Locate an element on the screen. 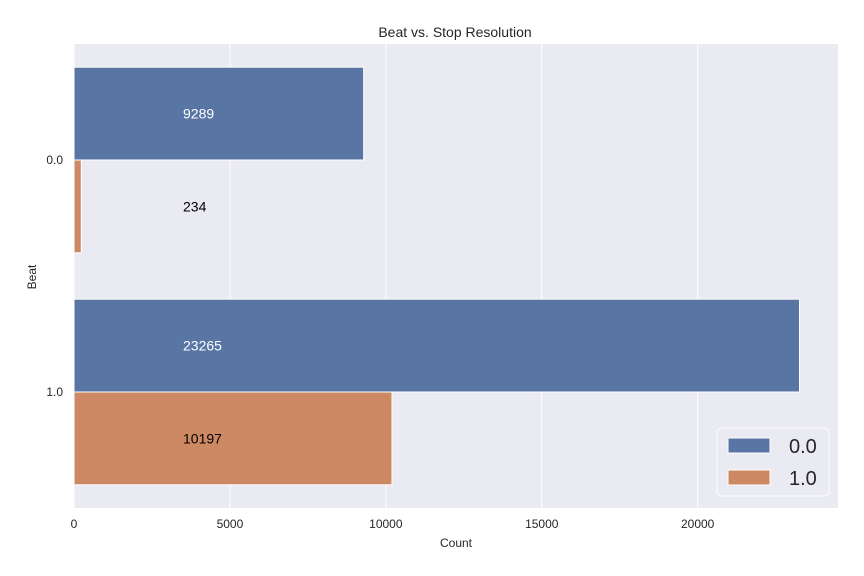  data-label-1-1: 10197 is located at coordinates (202, 438).